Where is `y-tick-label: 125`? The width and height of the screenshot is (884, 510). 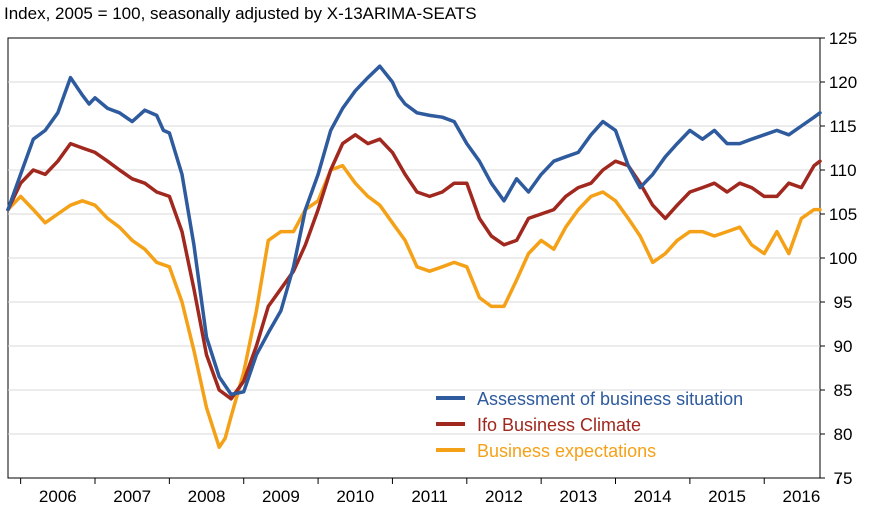 y-tick-label: 125 is located at coordinates (843, 38).